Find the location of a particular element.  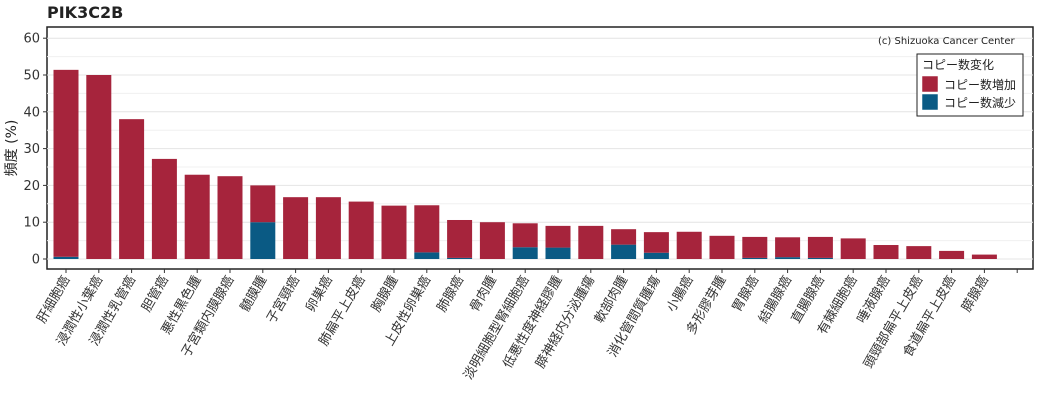

y-tick-label: 30 is located at coordinates (31, 149).